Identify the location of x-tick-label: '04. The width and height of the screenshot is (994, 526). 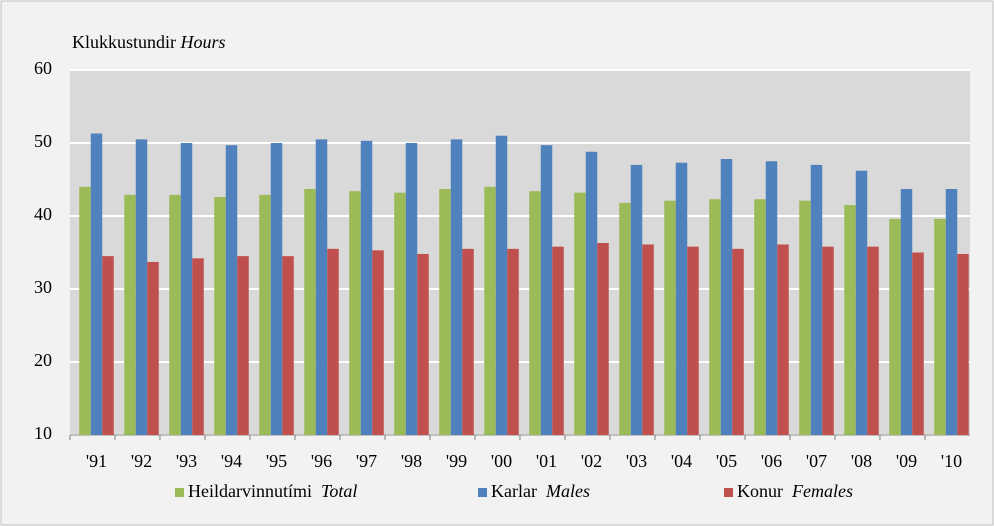
(681, 461).